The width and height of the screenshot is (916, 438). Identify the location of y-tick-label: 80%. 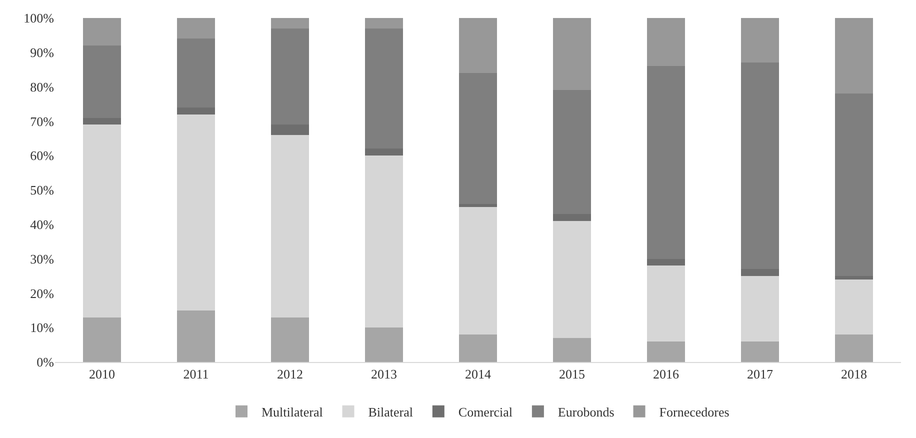
(42, 86).